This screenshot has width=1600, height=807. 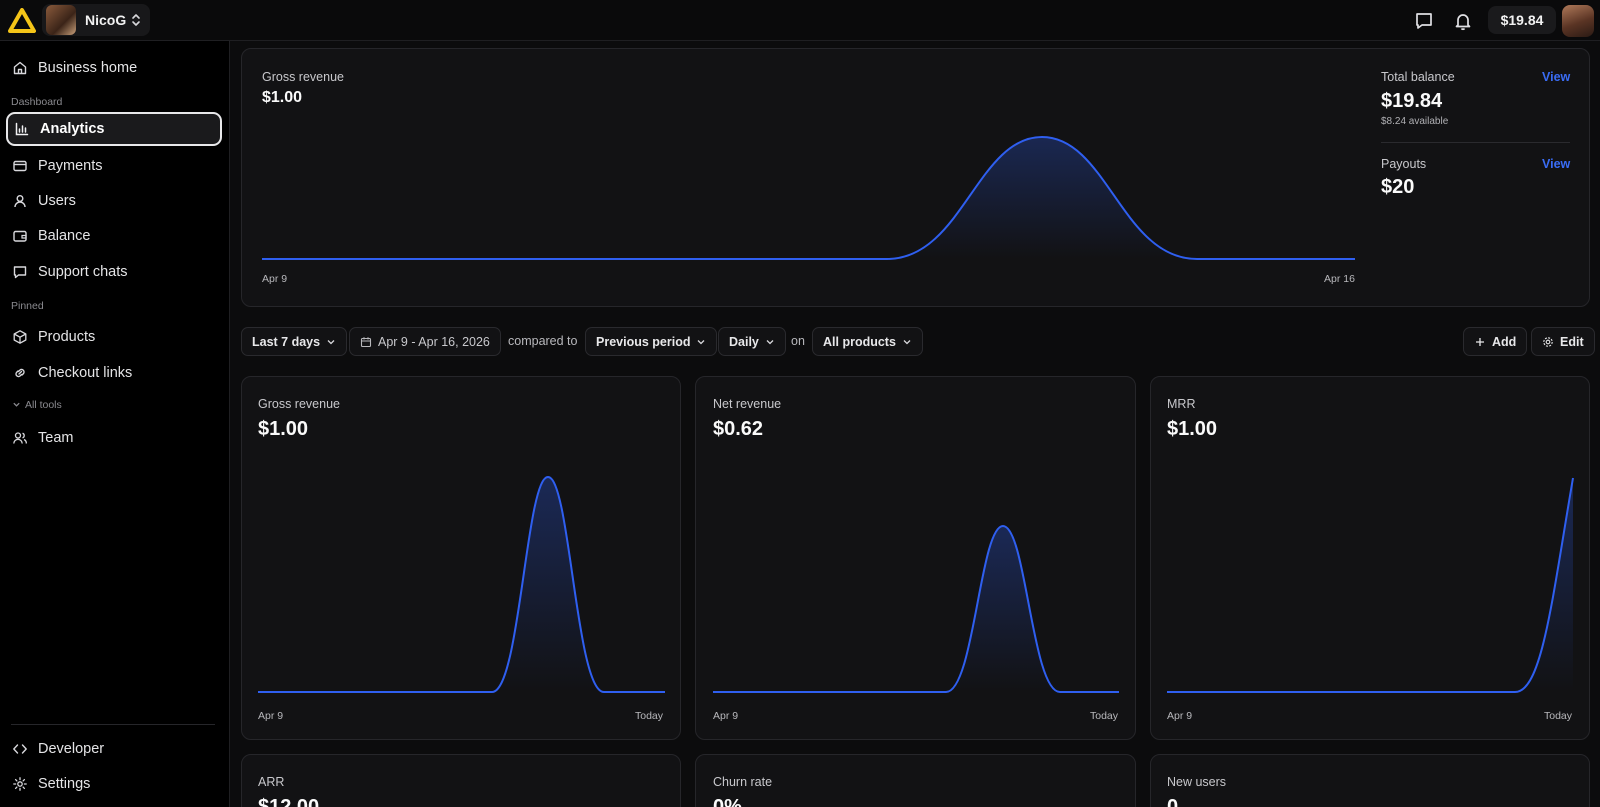 I want to click on balance-button: $19.84, so click(x=1522, y=20).